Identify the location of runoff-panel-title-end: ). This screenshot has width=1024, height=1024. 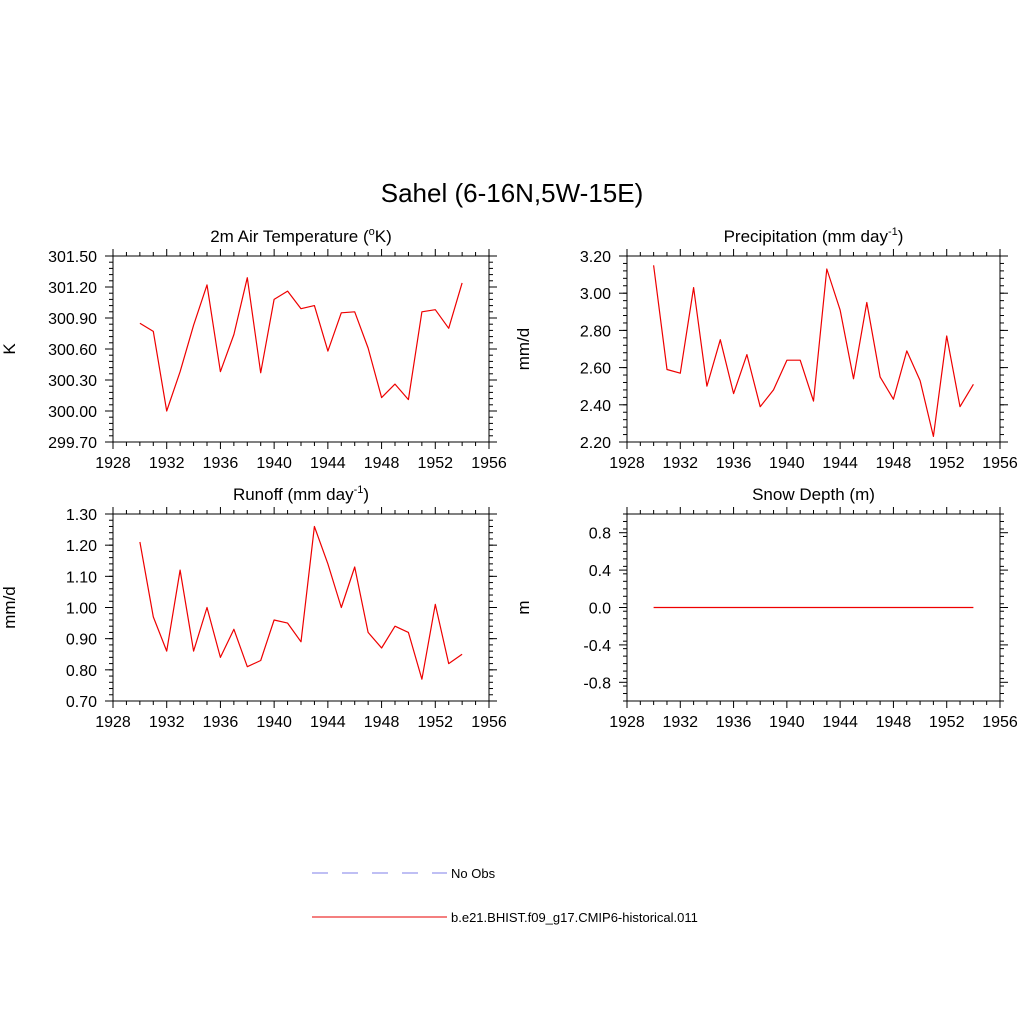
(366, 494).